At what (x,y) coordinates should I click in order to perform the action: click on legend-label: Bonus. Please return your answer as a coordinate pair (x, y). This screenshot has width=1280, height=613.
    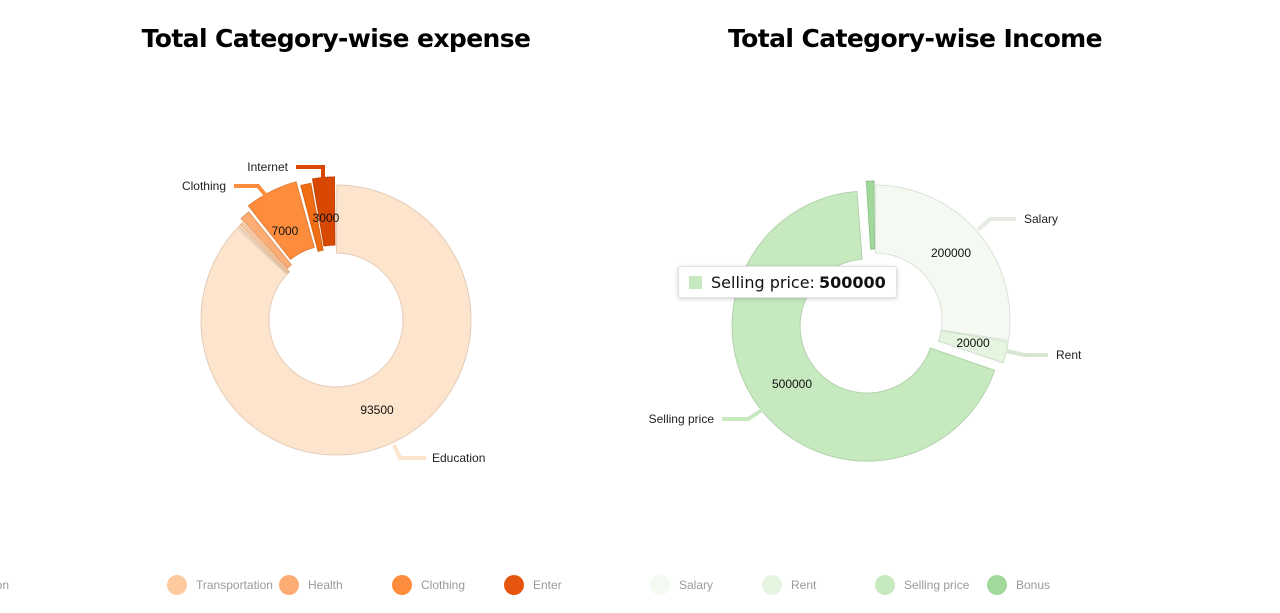
    Looking at the image, I should click on (1033, 585).